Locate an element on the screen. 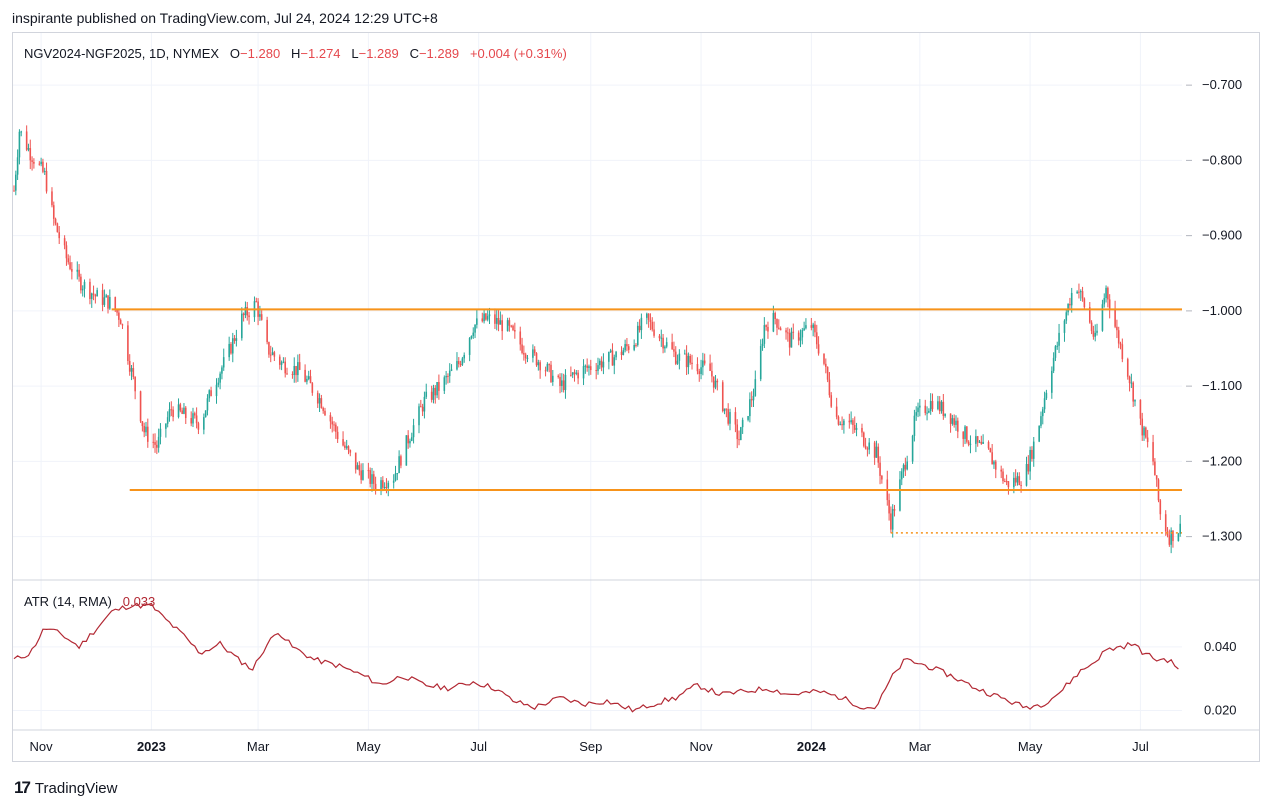 The width and height of the screenshot is (1273, 808). tradingview-brand: 17 TradingView is located at coordinates (65, 788).